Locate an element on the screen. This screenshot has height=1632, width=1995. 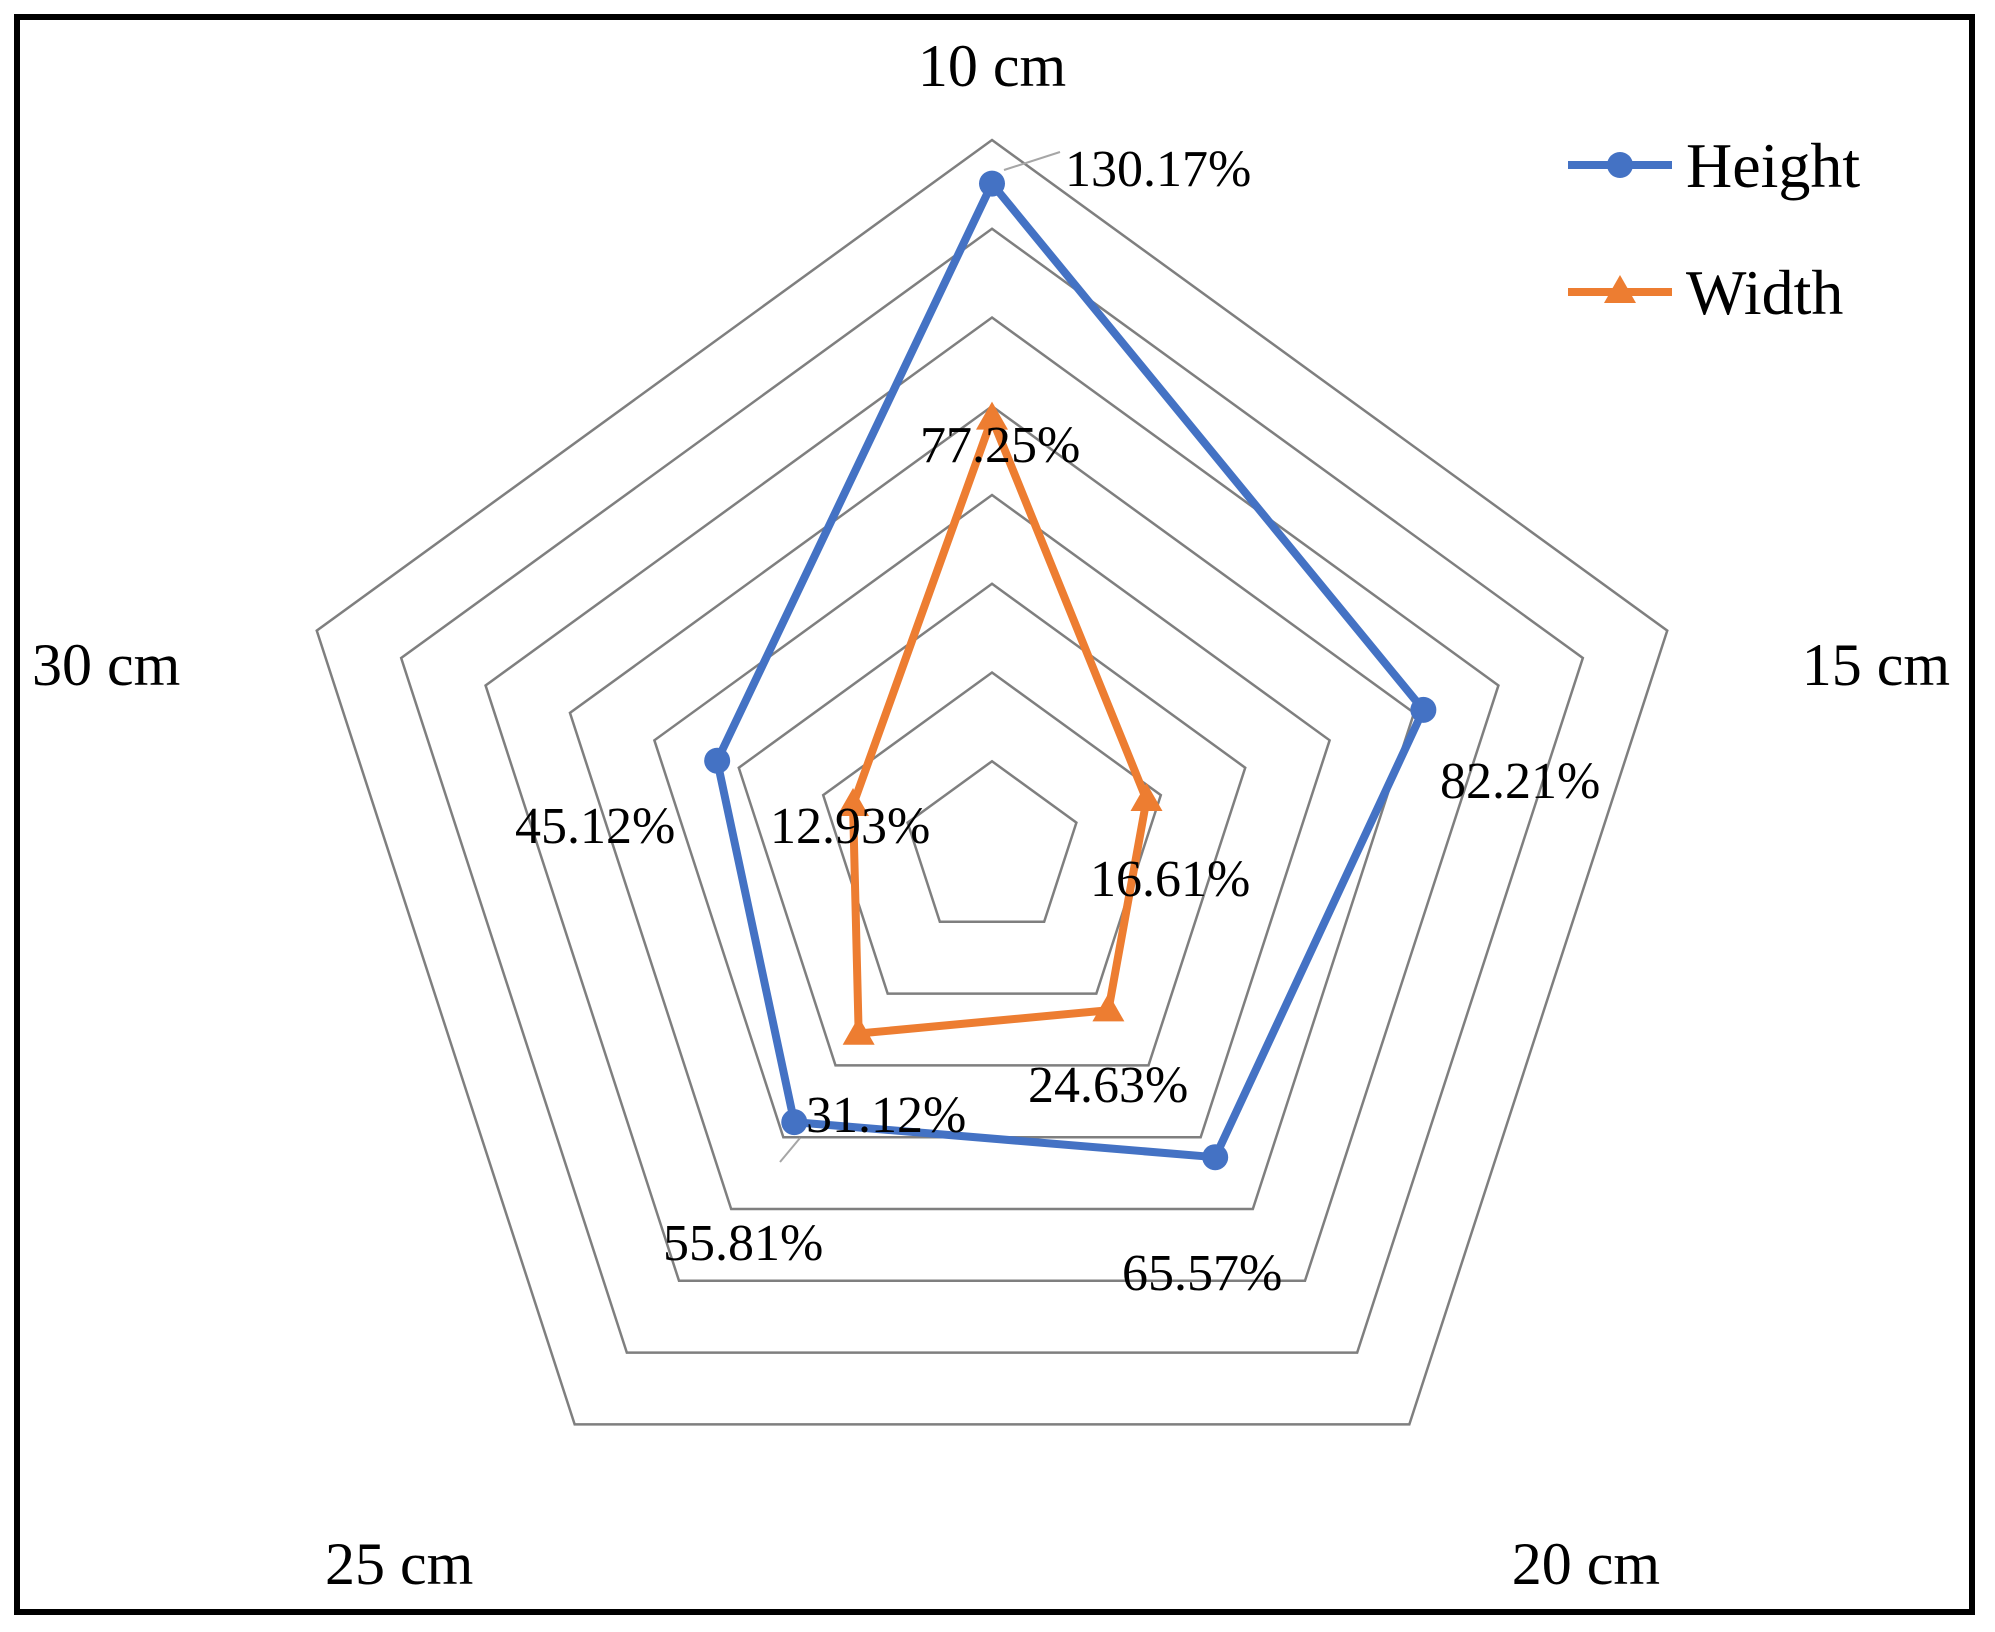
data-label-width: 24.63% is located at coordinates (1108, 1085).